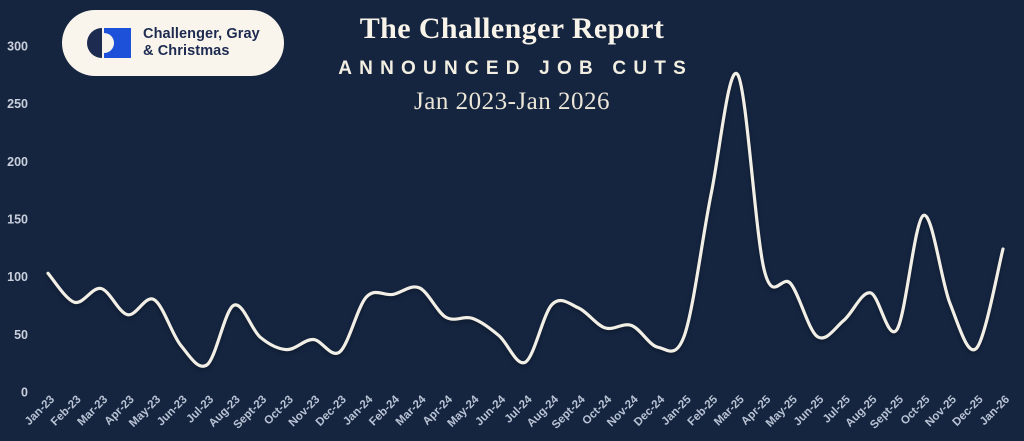  I want to click on x-axis-label: Jun-25, so click(809, 410).